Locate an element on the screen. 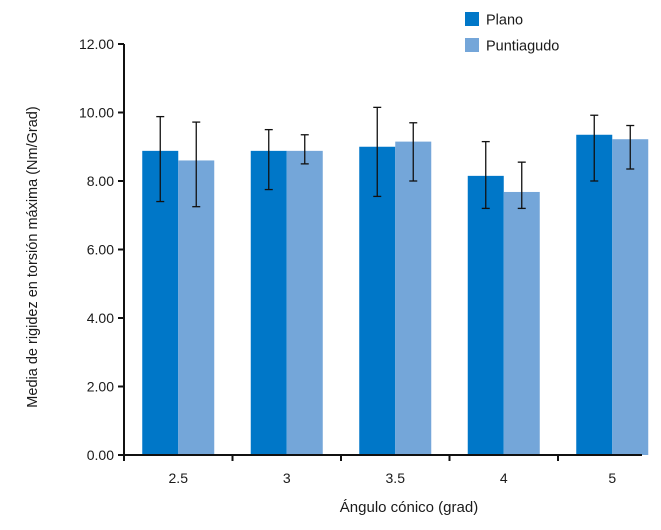  y-tick-label: 2.00 is located at coordinates (100, 387).